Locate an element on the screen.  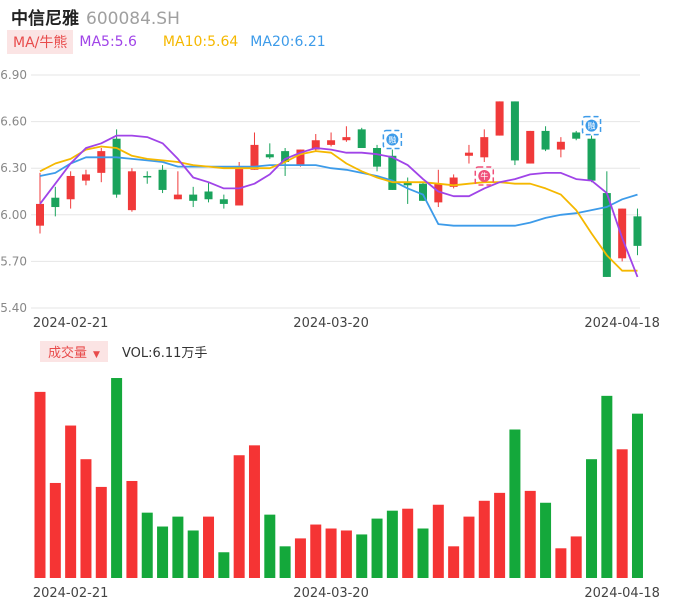
volume-legend: 成交量 ▼ VOL:6.11万手 is located at coordinates (124, 351).